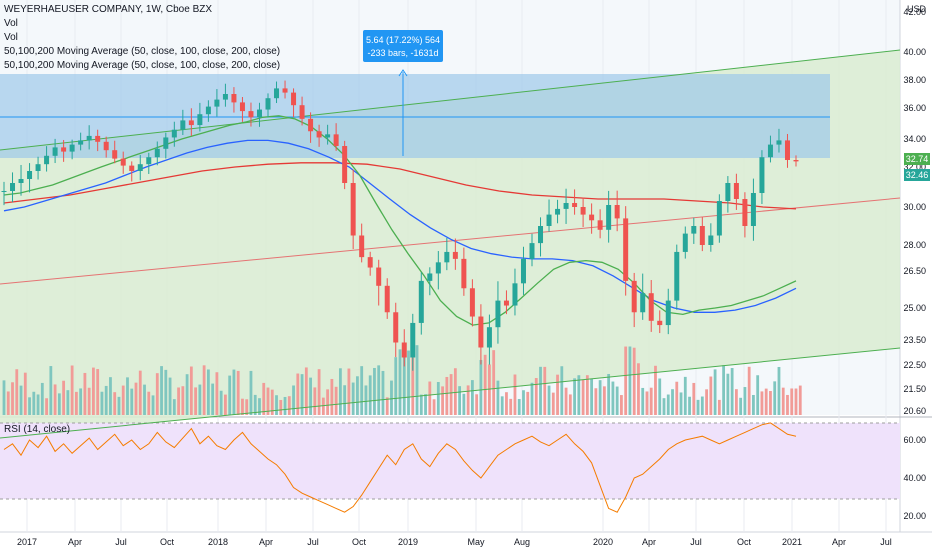 Image resolution: width=932 pixels, height=550 pixels. I want to click on legend-vol-2: Vol, so click(11, 37).